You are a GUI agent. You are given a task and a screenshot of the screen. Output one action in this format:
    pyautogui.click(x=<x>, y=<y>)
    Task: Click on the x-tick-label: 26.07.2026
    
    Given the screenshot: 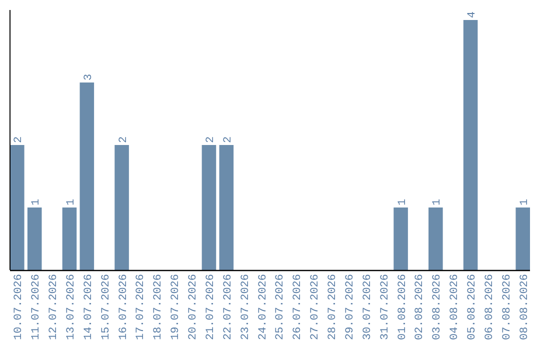 What is the action you would take?
    pyautogui.click(x=298, y=307)
    